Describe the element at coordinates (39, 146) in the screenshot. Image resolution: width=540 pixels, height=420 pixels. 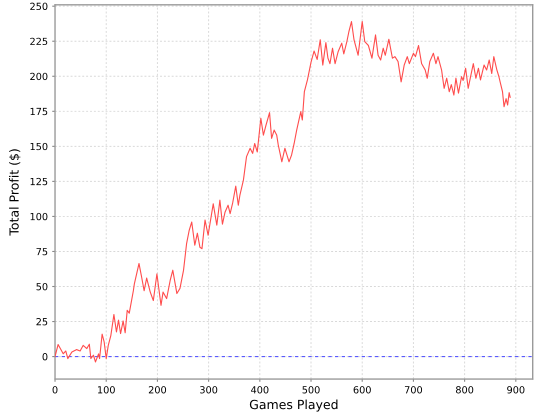
I see `y-tick-label: 150` at that location.